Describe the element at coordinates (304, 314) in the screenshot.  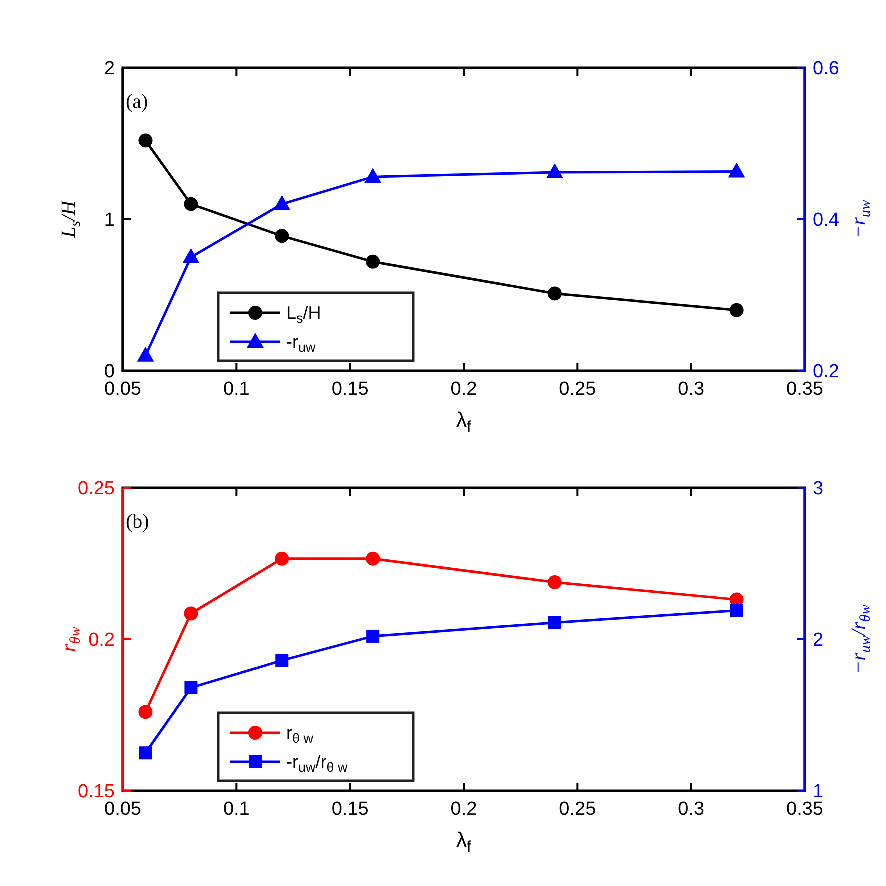
I see `legend-label: L$_{s}$/H` at that location.